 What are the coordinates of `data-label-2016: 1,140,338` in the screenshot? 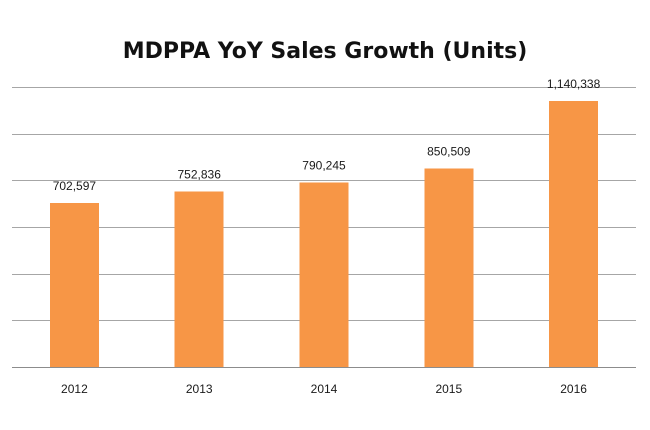 It's located at (574, 84).